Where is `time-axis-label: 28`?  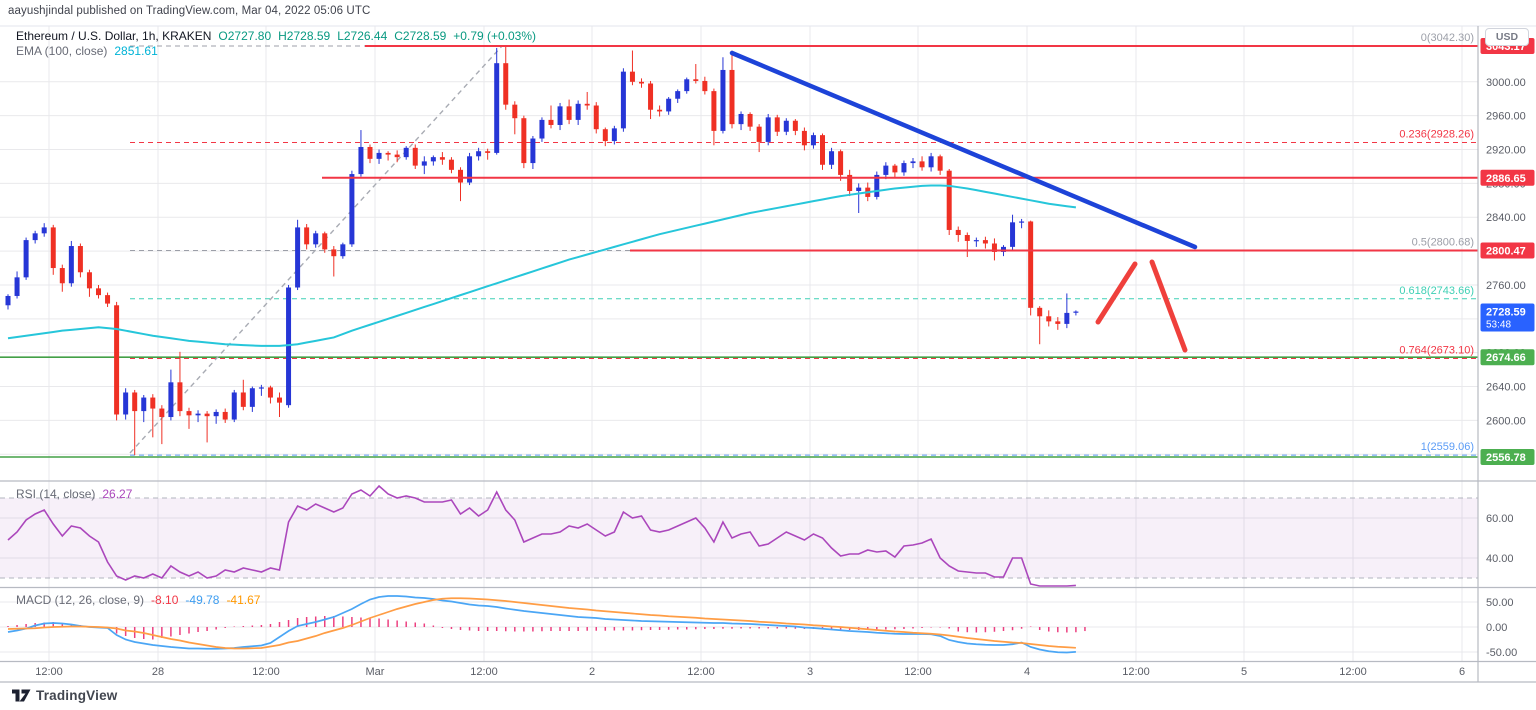
time-axis-label: 28 is located at coordinates (158, 672).